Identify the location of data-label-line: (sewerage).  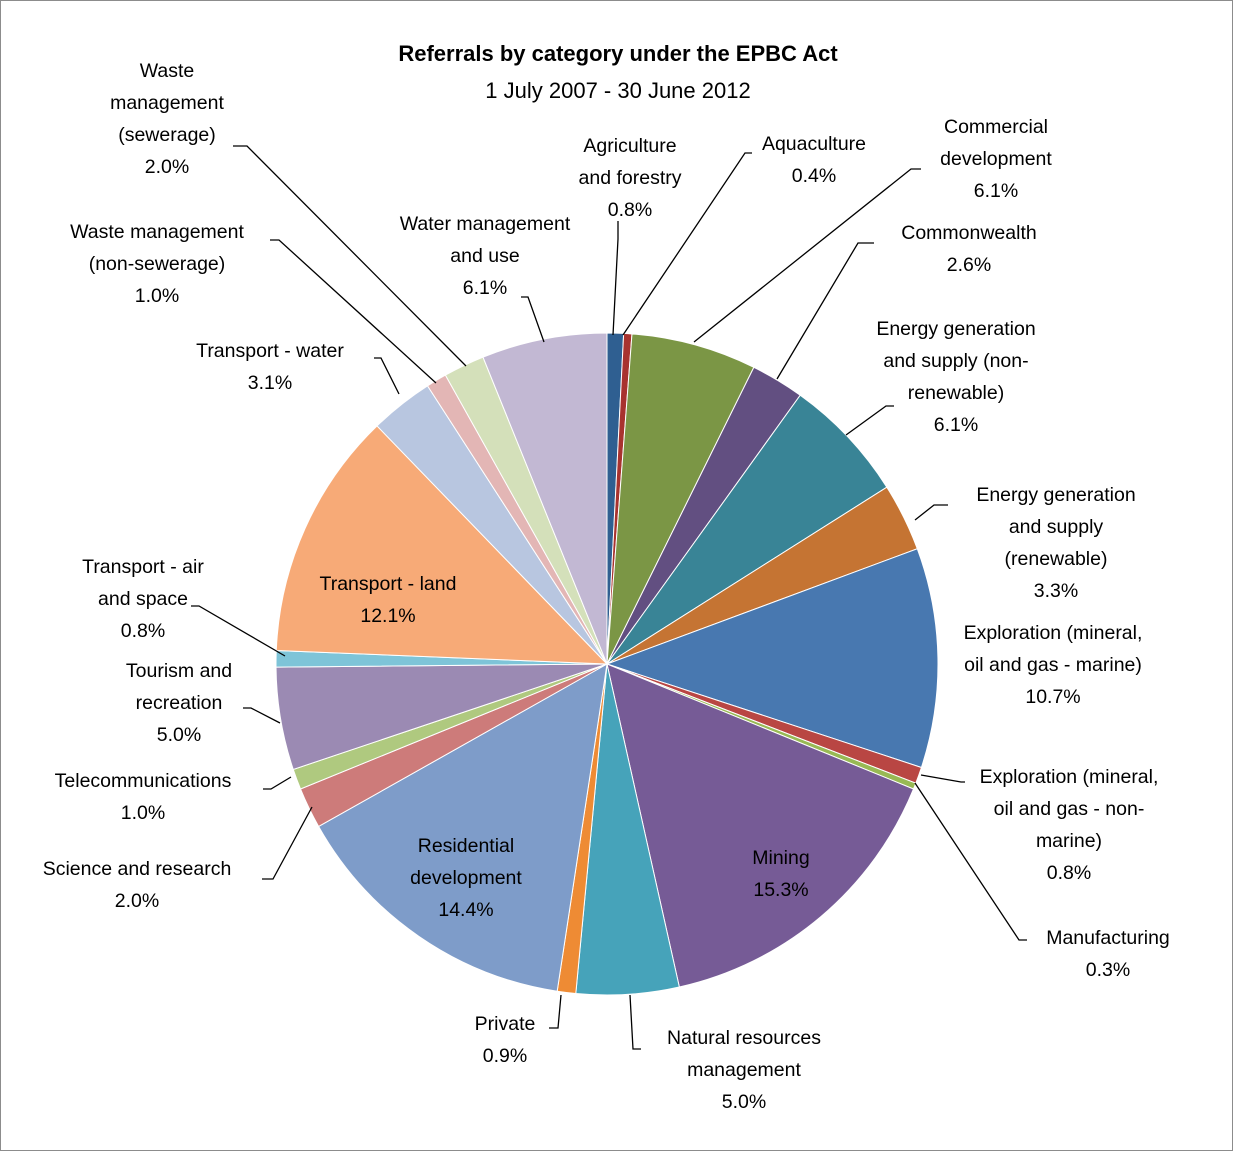
(167, 135).